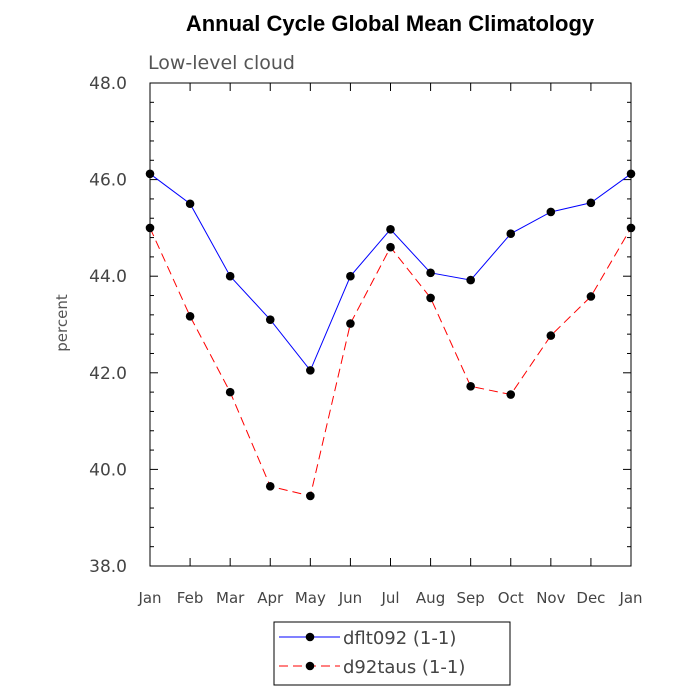 This screenshot has height=700, width=700. Describe the element at coordinates (108, 277) in the screenshot. I see `y-tick-label: 44.0` at that location.